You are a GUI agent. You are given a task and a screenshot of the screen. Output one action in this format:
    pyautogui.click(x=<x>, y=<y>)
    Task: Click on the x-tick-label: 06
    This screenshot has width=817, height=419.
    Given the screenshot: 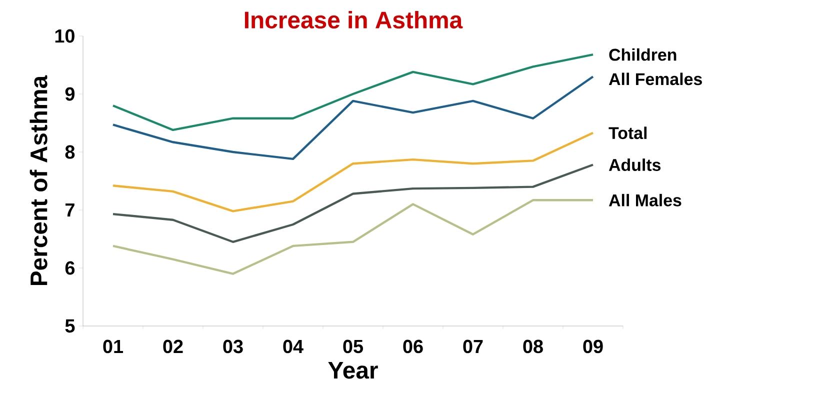 What is the action you would take?
    pyautogui.click(x=413, y=347)
    